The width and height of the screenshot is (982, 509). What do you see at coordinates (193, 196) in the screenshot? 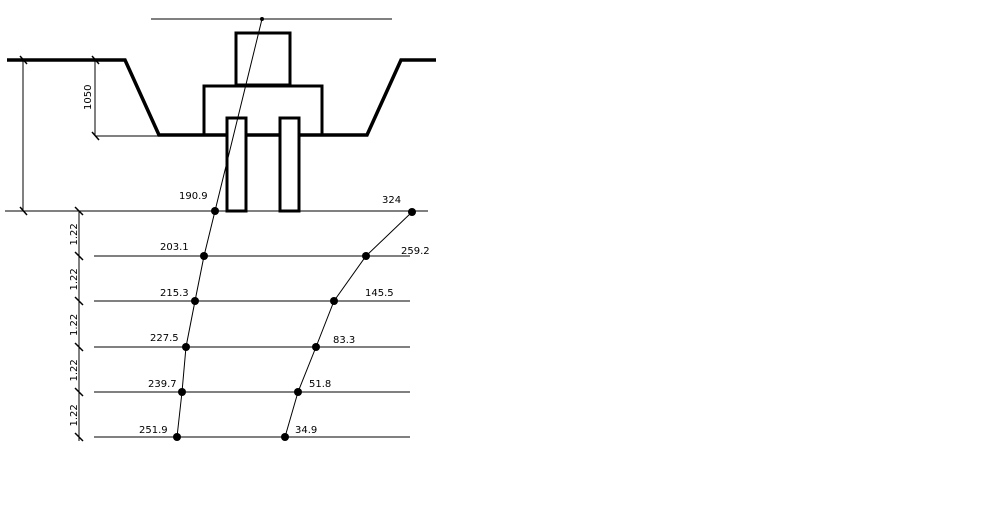
I see `left-profile-value: 190.9` at bounding box center [193, 196].